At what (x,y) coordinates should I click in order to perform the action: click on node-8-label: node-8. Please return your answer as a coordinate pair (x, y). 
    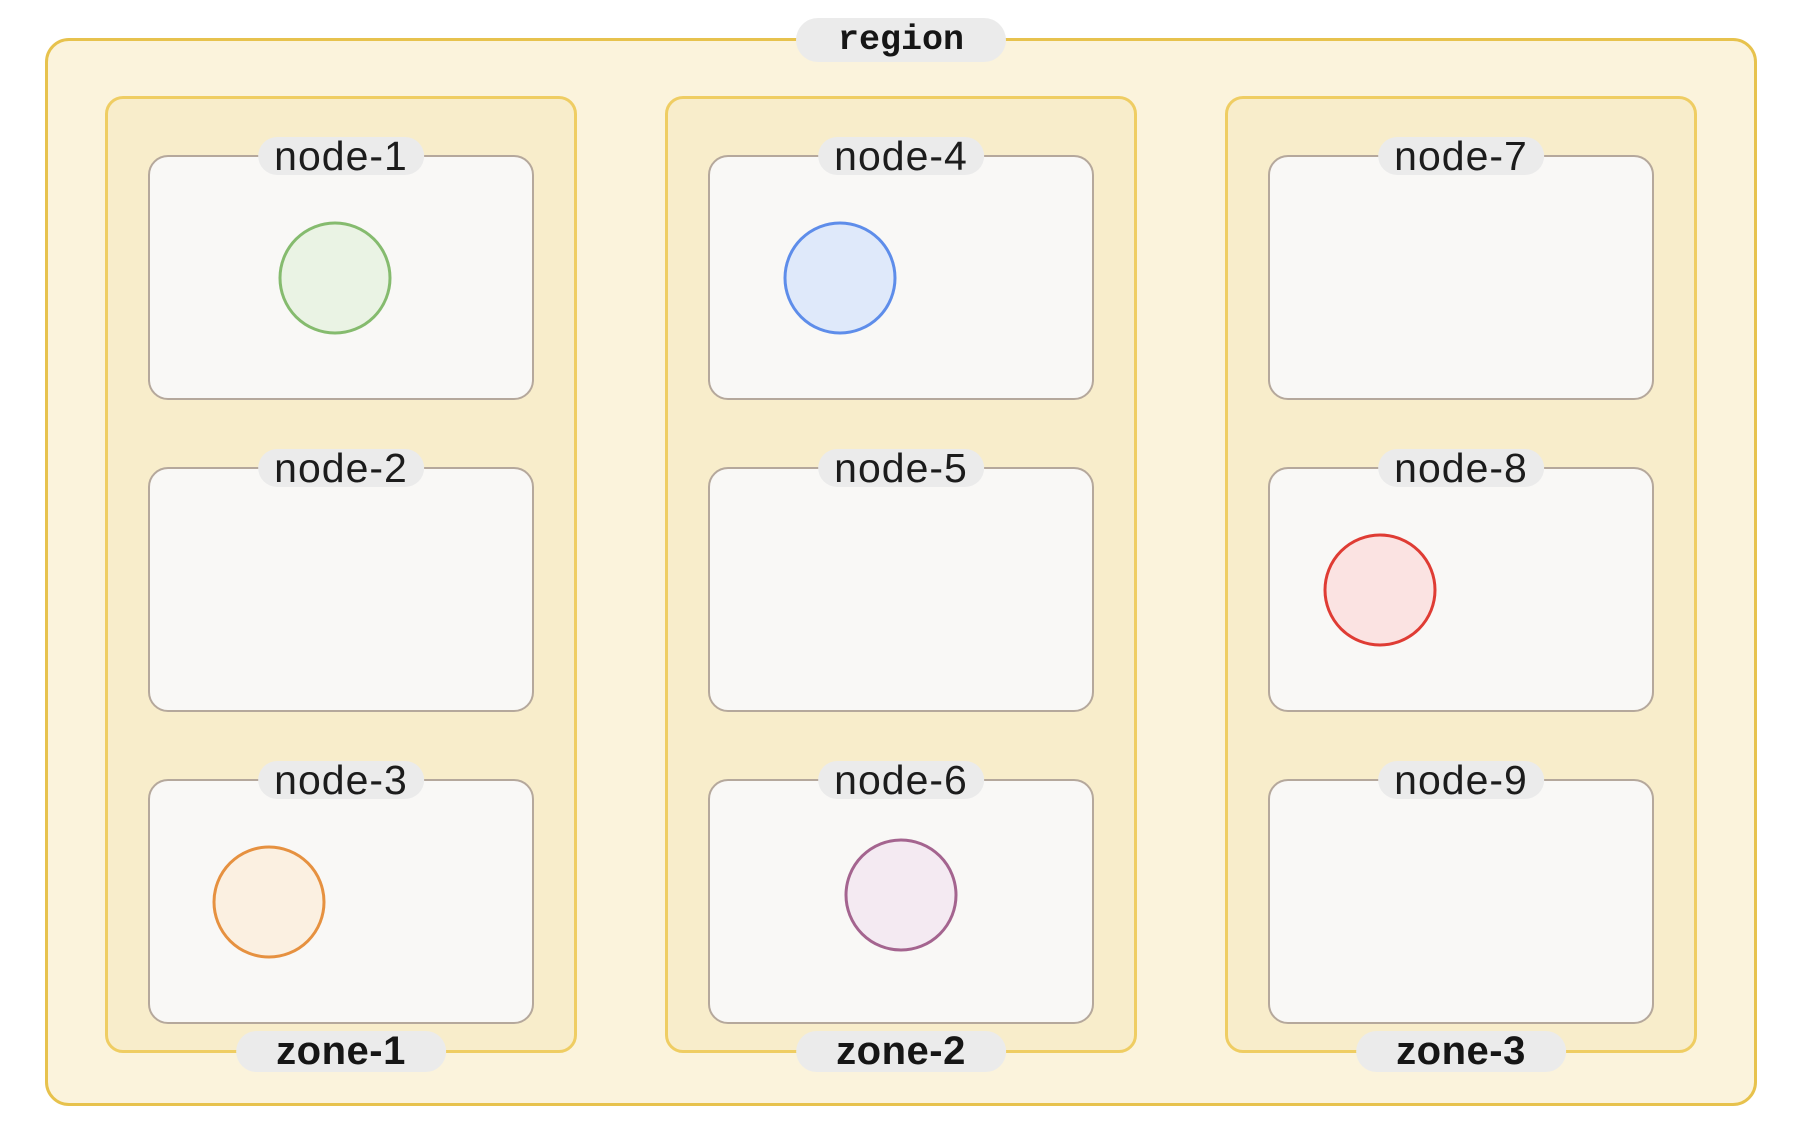
    Looking at the image, I should click on (1461, 468).